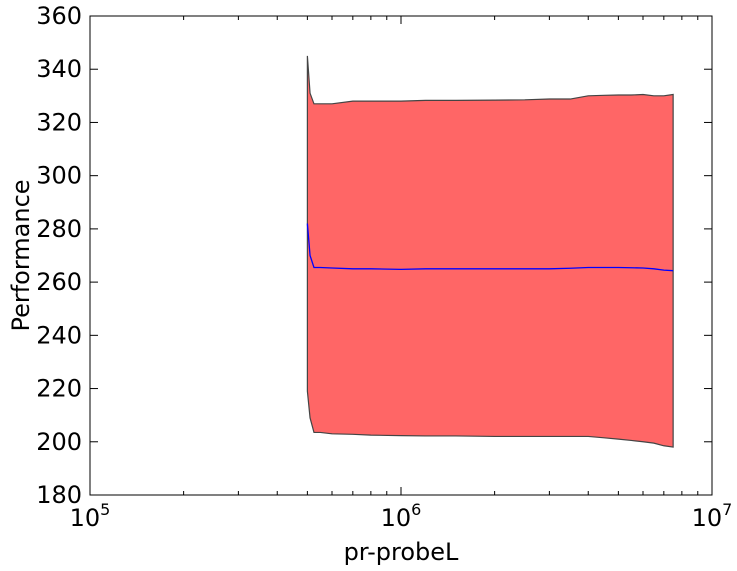  What do you see at coordinates (90, 516) in the screenshot?
I see `x-tick-label: 10⁵` at bounding box center [90, 516].